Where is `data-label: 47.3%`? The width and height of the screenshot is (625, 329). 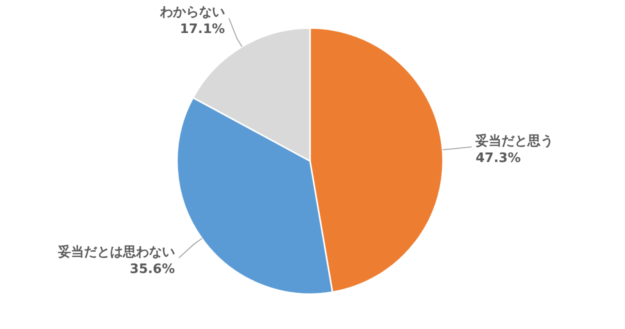
data-label: 47.3% is located at coordinates (498, 158).